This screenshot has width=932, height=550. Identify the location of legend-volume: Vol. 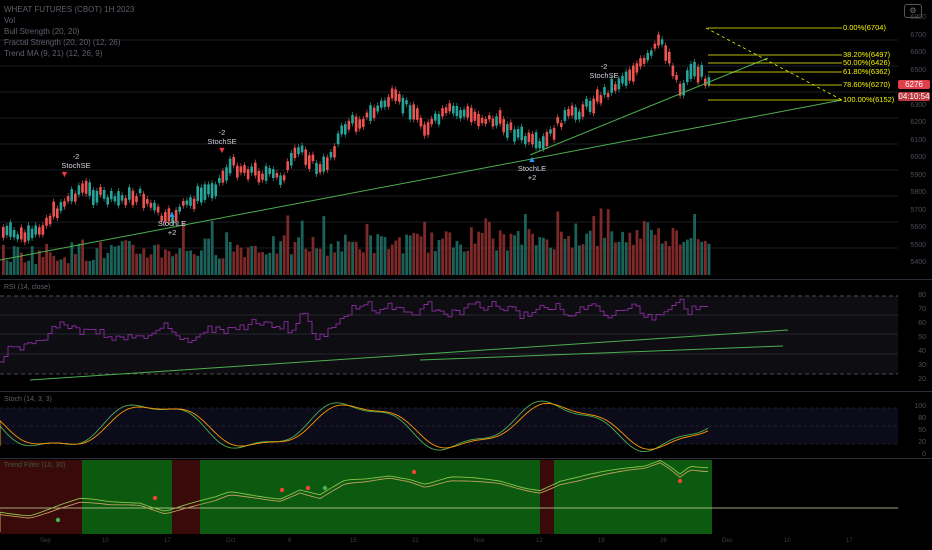
(10, 20).